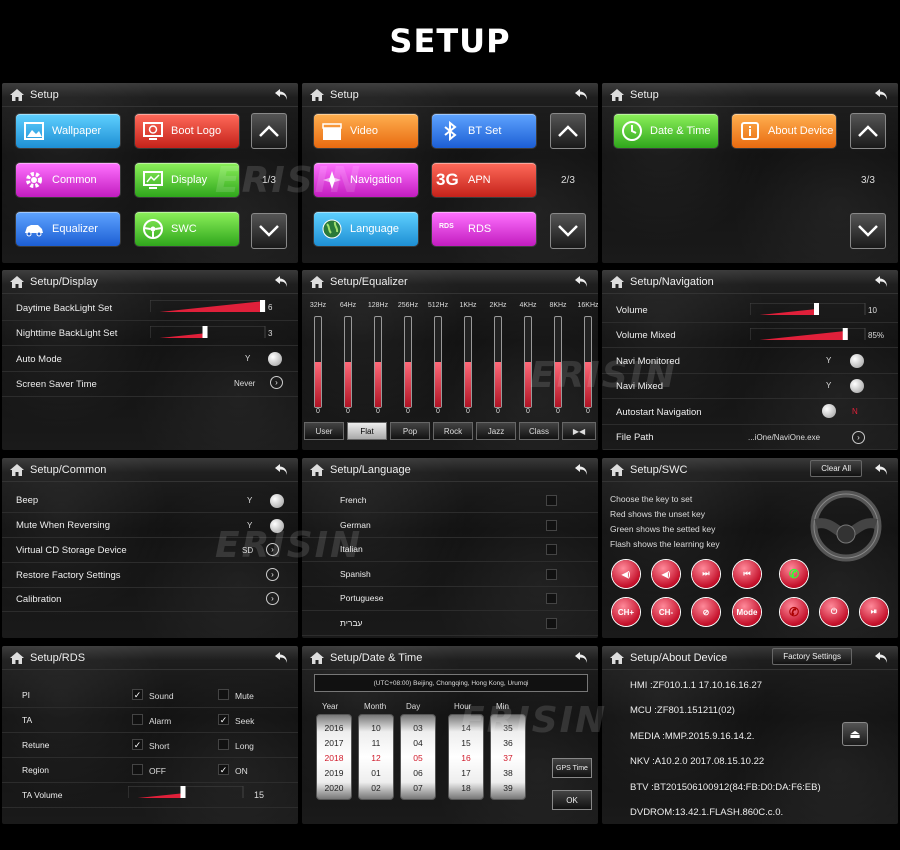 The height and width of the screenshot is (850, 900). Describe the element at coordinates (150, 384) in the screenshot. I see `screen-saver-row: Screen Saver Time` at that location.